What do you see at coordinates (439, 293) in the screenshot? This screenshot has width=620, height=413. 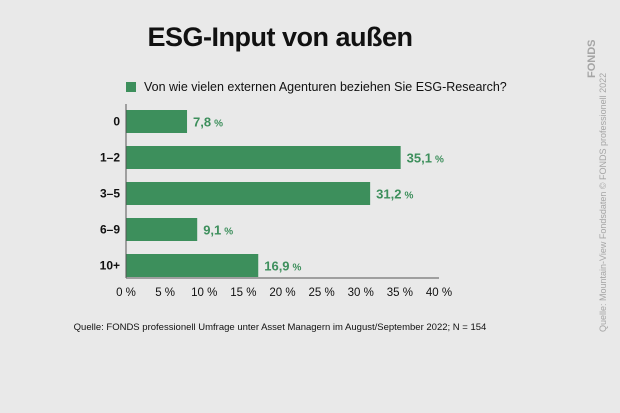 I see `x-tick-label: 40 %` at bounding box center [439, 293].